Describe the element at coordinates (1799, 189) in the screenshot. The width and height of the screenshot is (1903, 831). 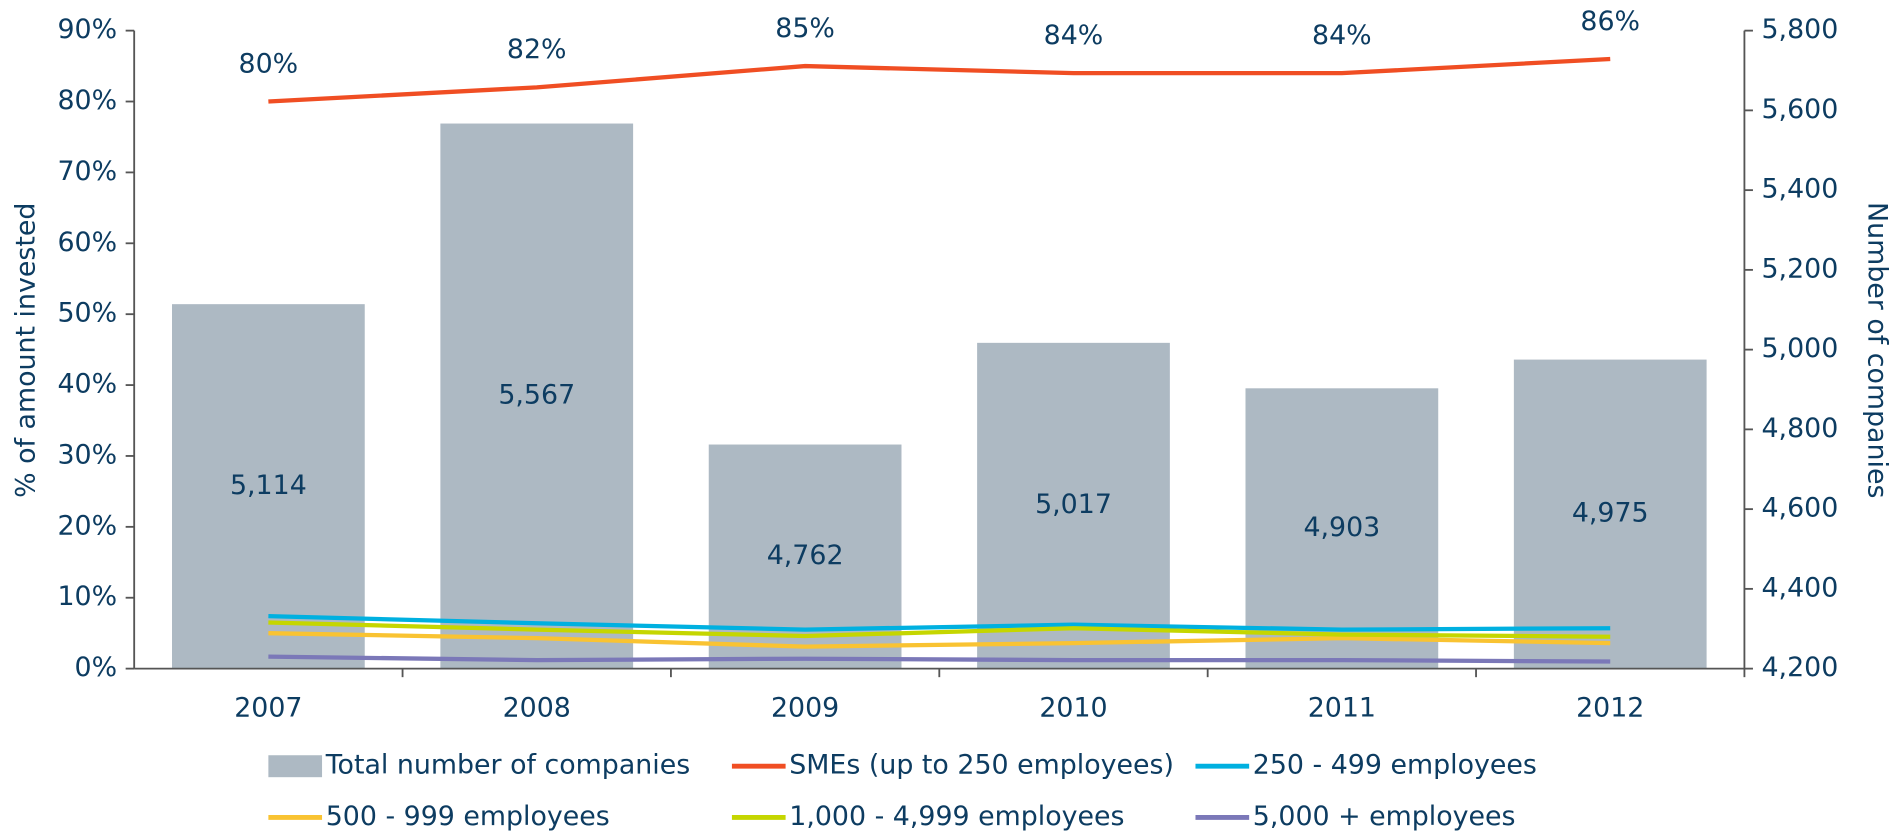
I see `y2-tick-label: 5,400` at that location.